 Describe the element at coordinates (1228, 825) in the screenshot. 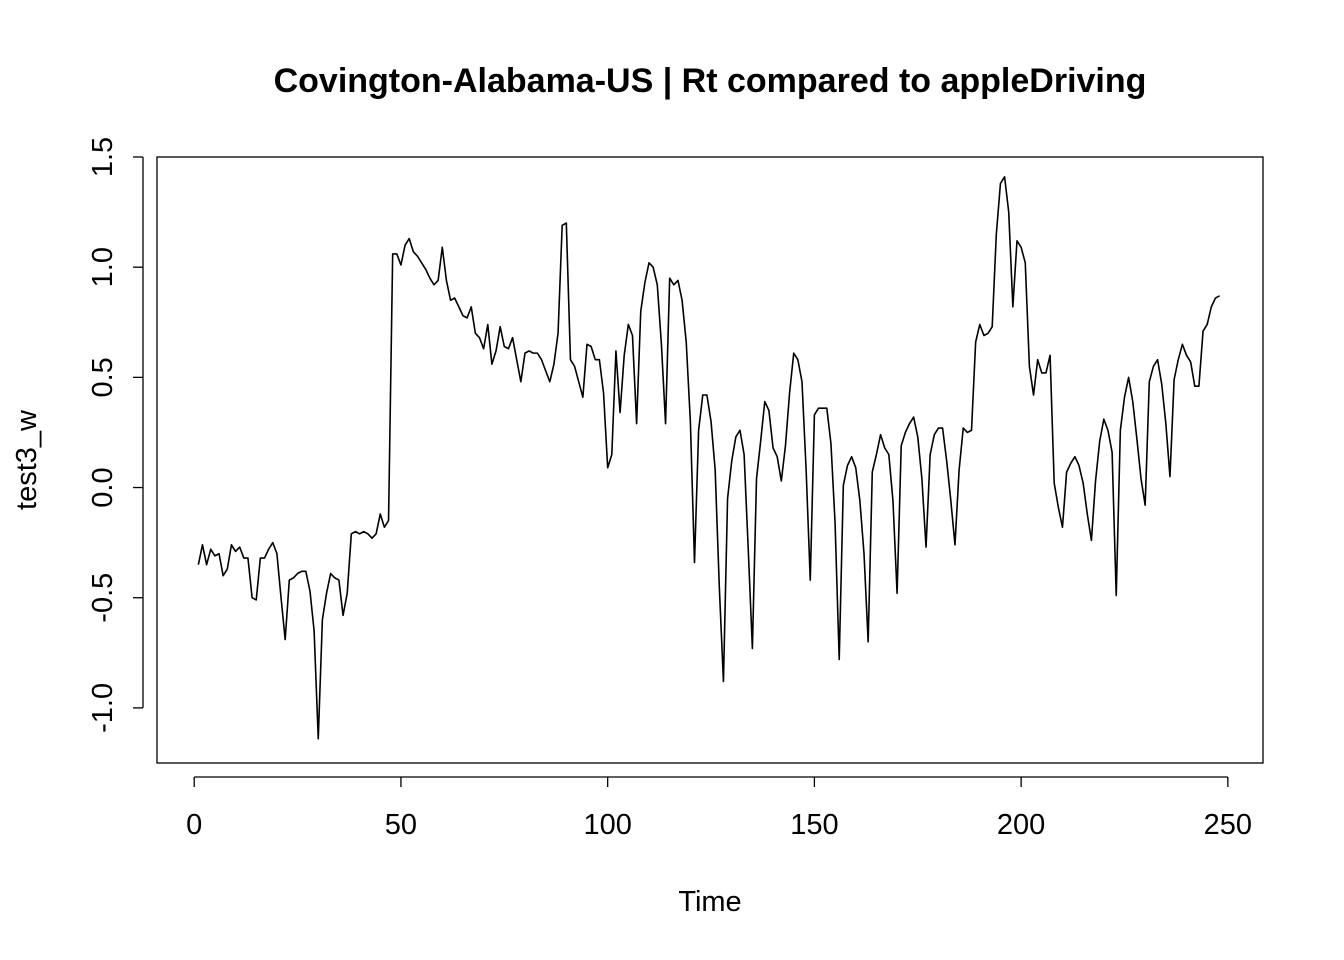

I see `x-tick-label: 250` at that location.